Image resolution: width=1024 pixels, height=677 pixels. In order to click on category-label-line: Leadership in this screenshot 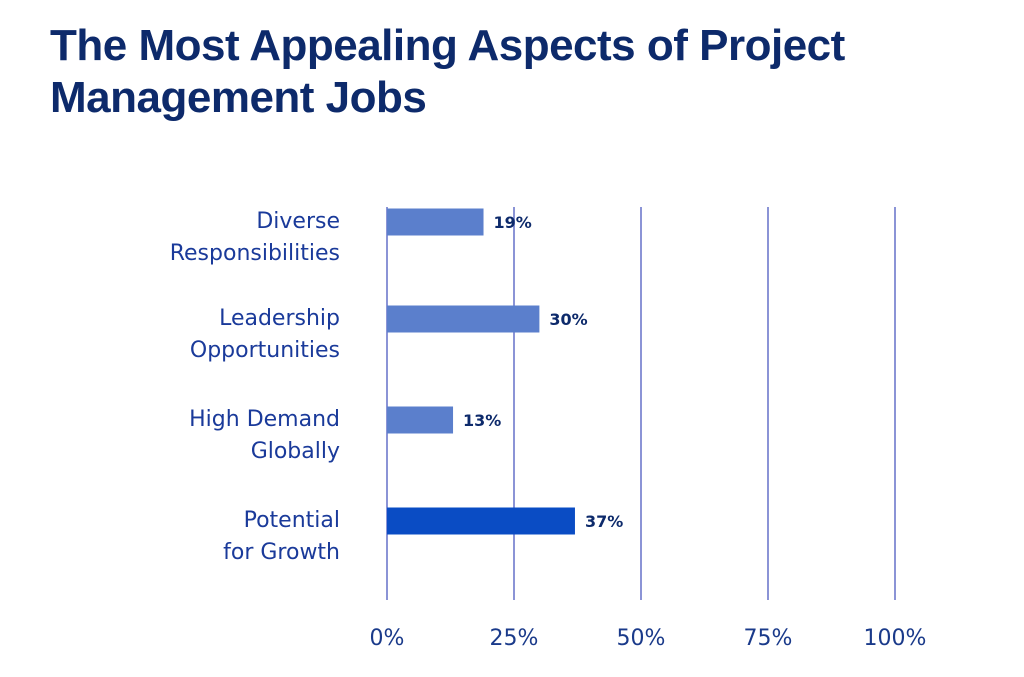, I will do `click(279, 318)`.